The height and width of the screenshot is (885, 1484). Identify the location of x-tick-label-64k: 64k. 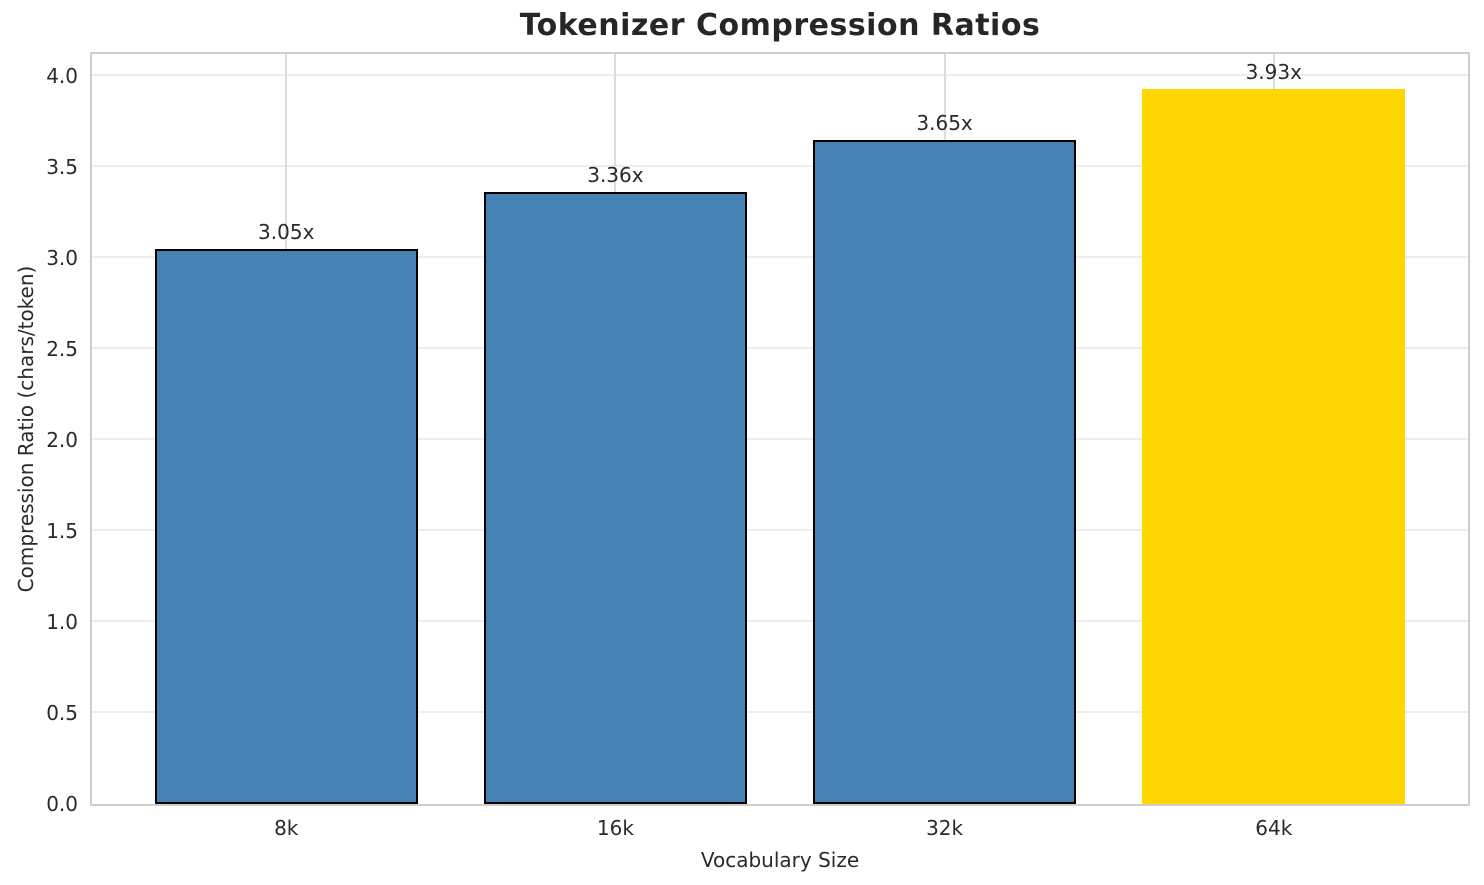
(1274, 828).